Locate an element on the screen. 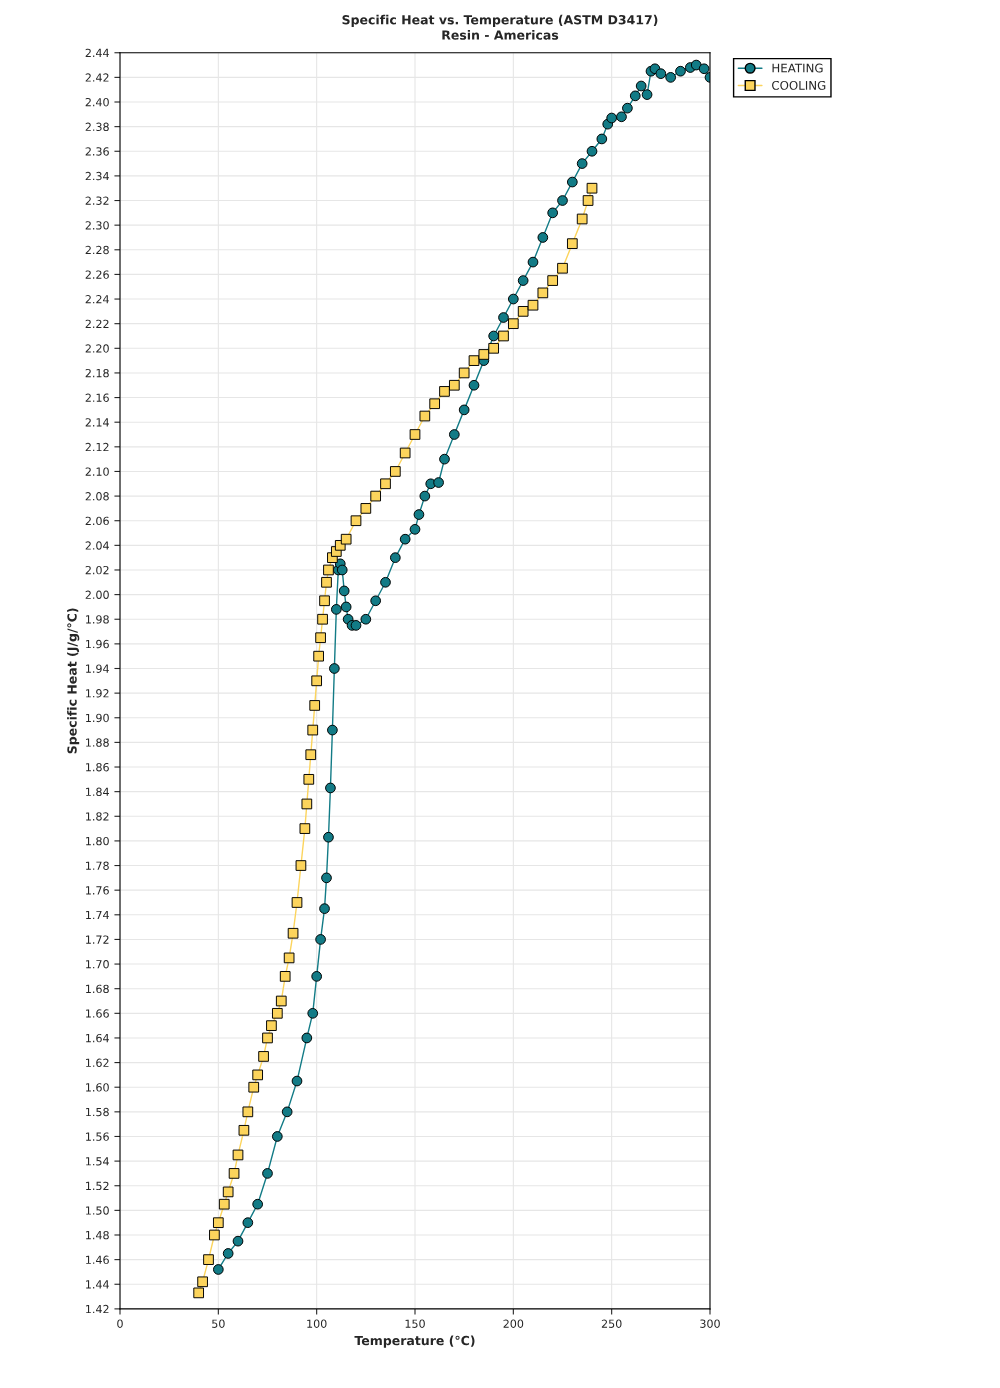 The image size is (1000, 1388). legend-label: HEATING is located at coordinates (797, 68).